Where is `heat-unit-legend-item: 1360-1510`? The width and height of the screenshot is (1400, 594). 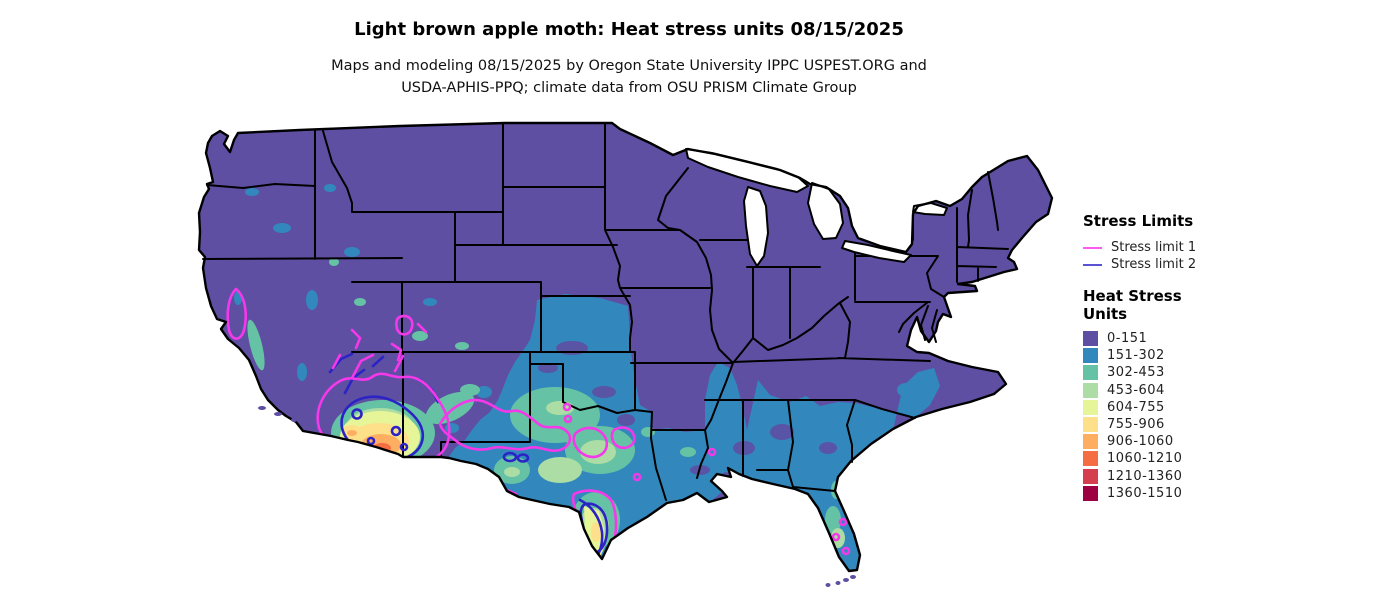
heat-unit-legend-item: 1360-1510 is located at coordinates (1233, 493).